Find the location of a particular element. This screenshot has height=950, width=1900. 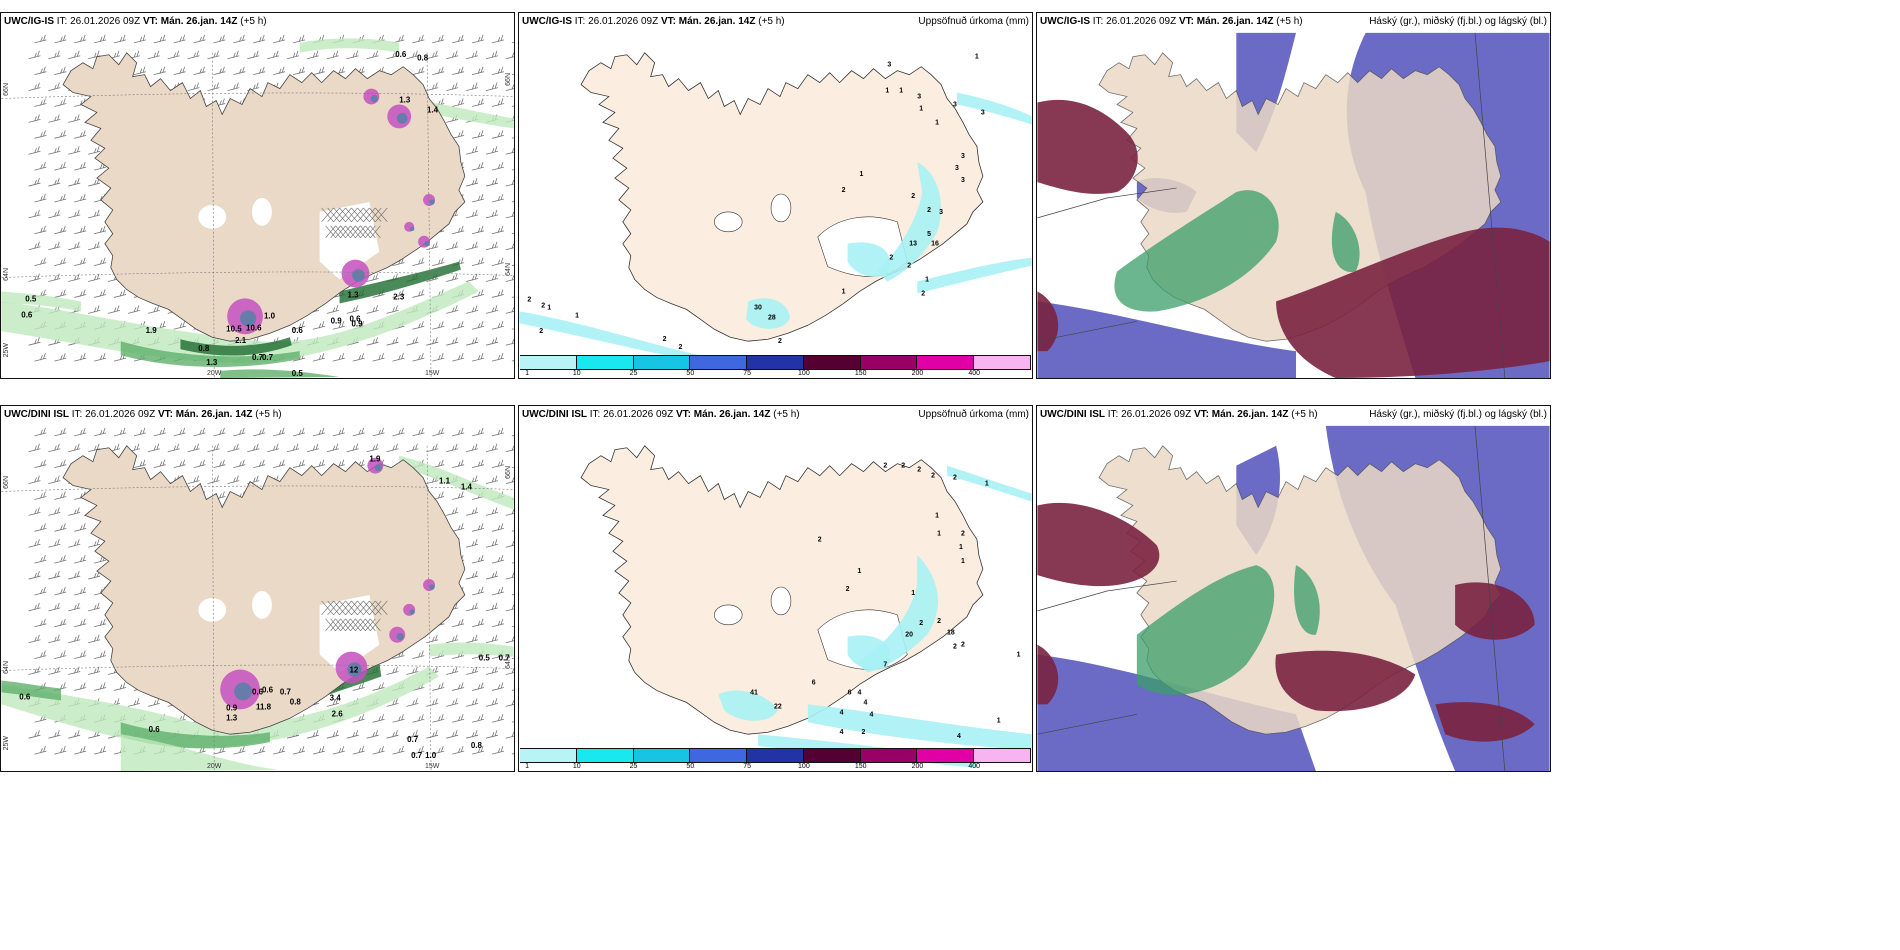

precip-value-label: 3 is located at coordinates (941, 212).